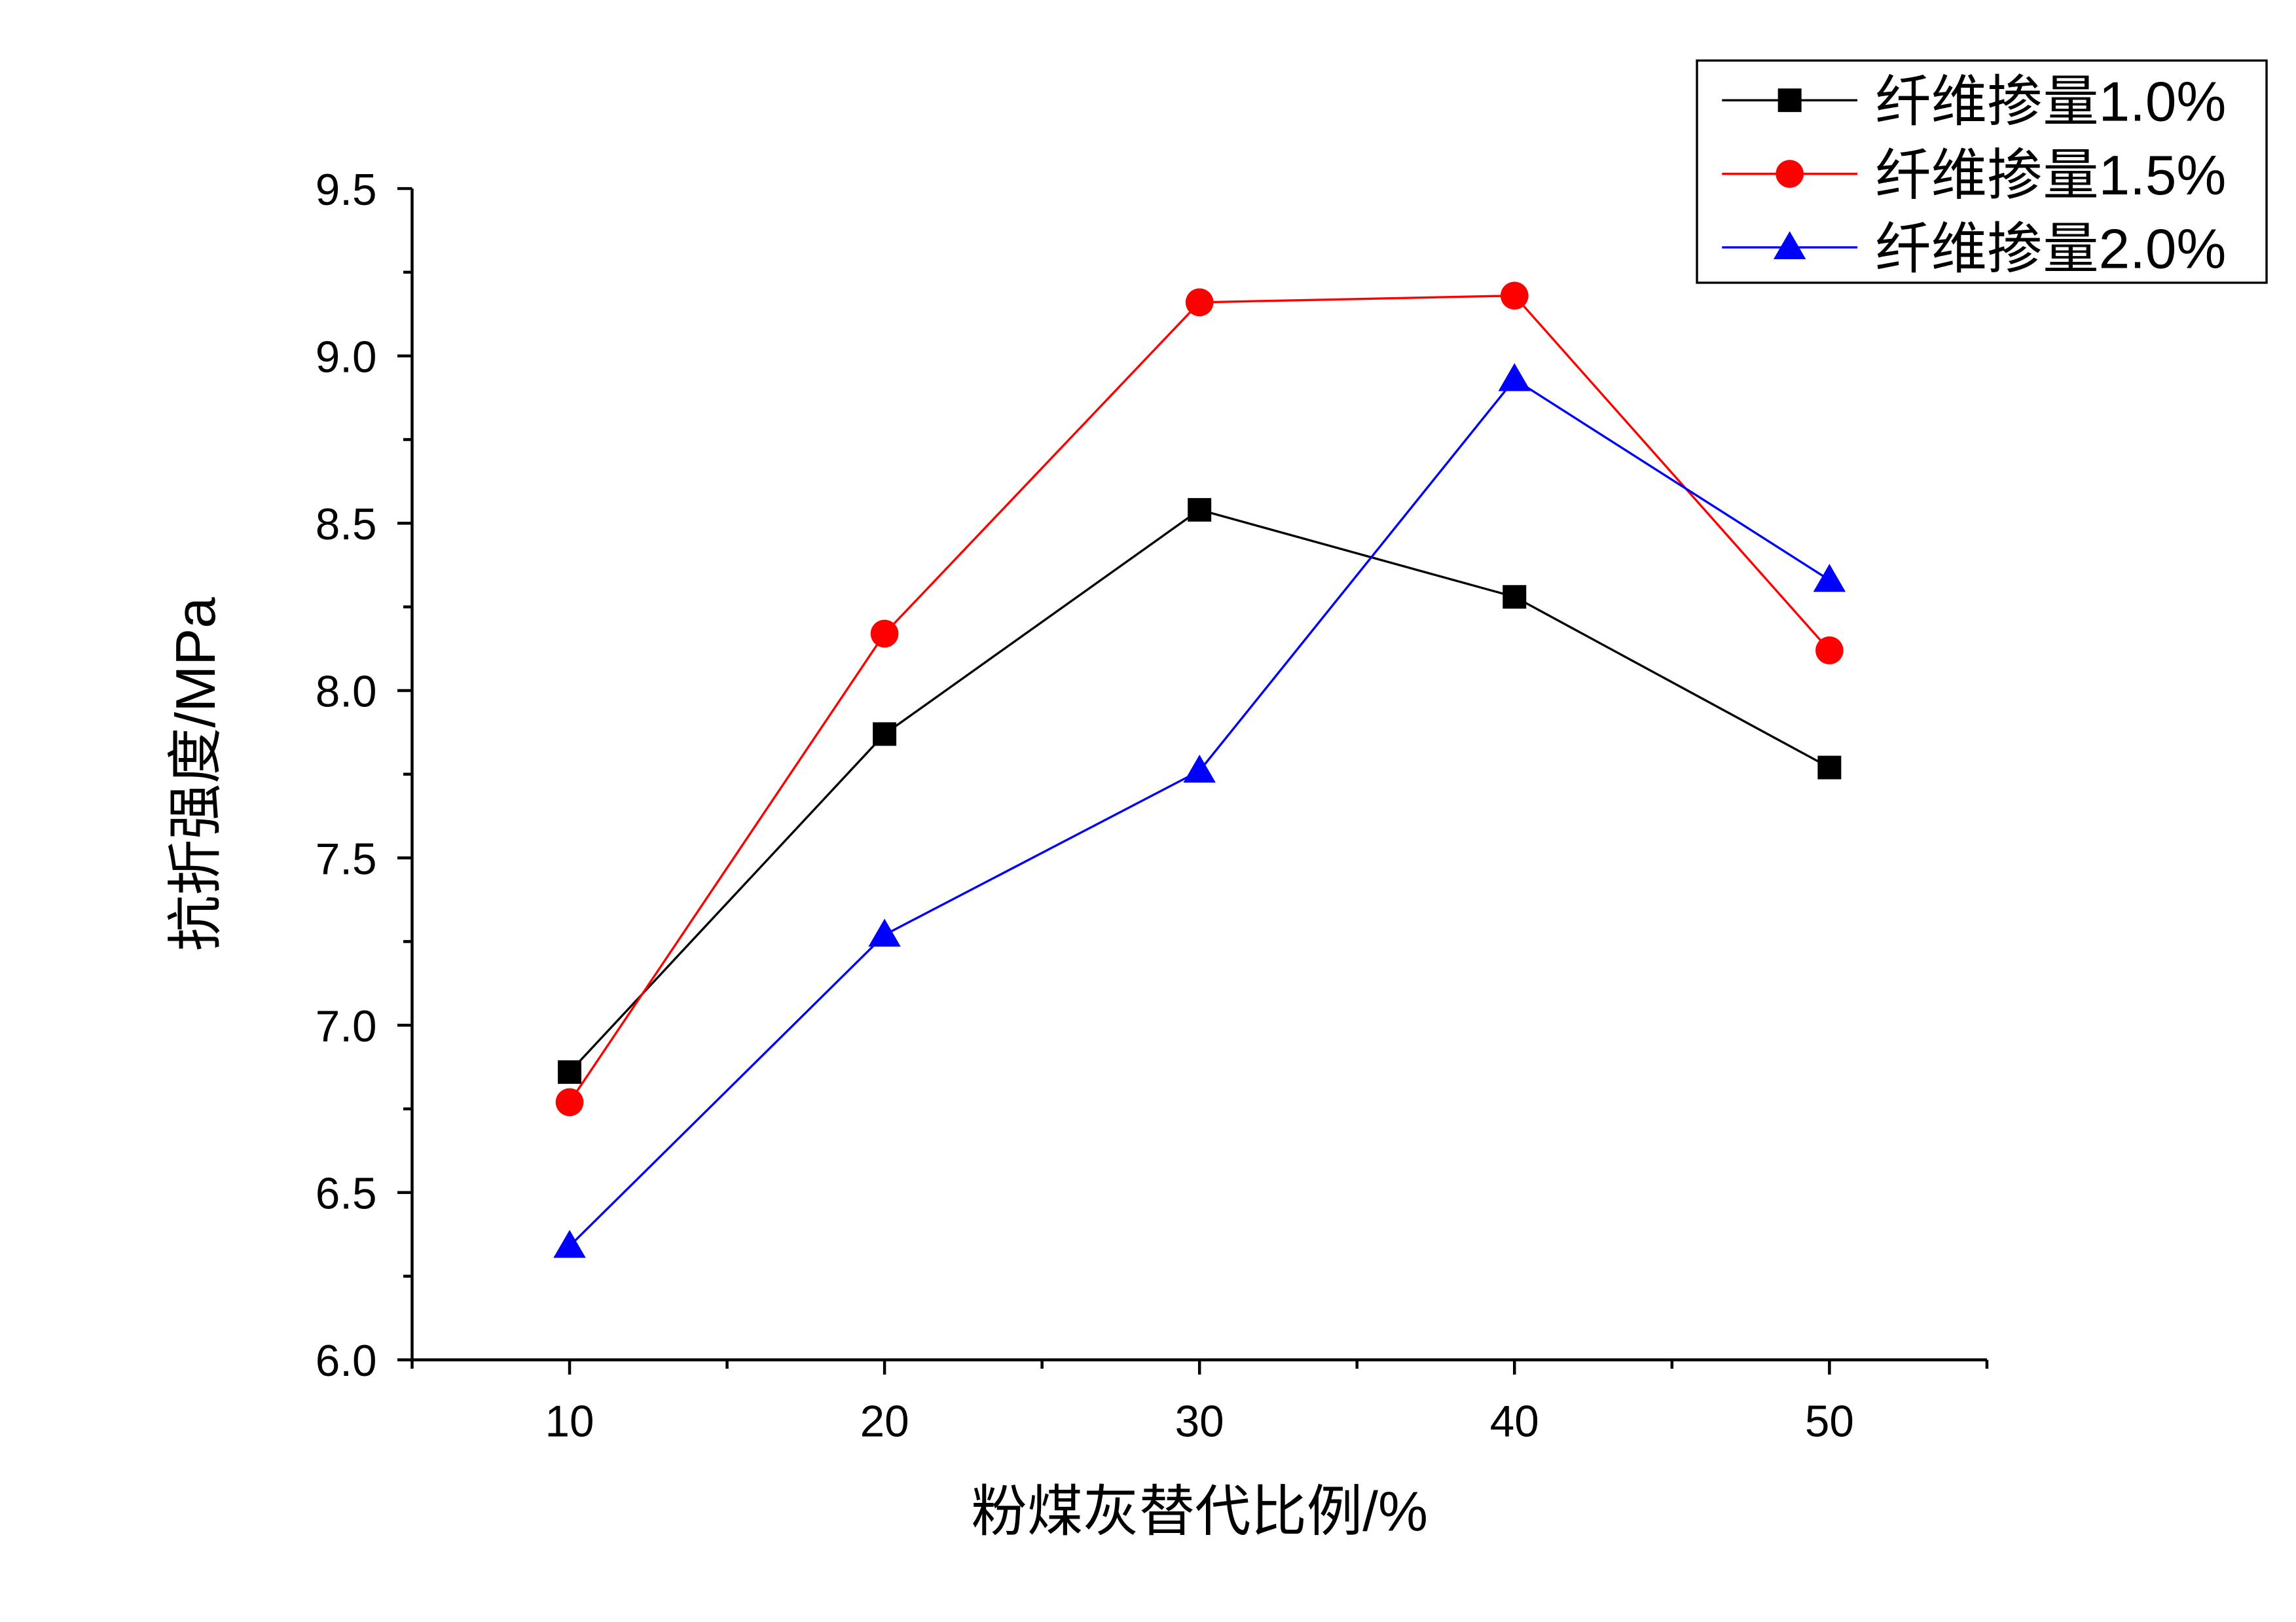 This screenshot has height=1622, width=2296. Describe the element at coordinates (346, 859) in the screenshot. I see `y-tick-label: 7.5` at that location.